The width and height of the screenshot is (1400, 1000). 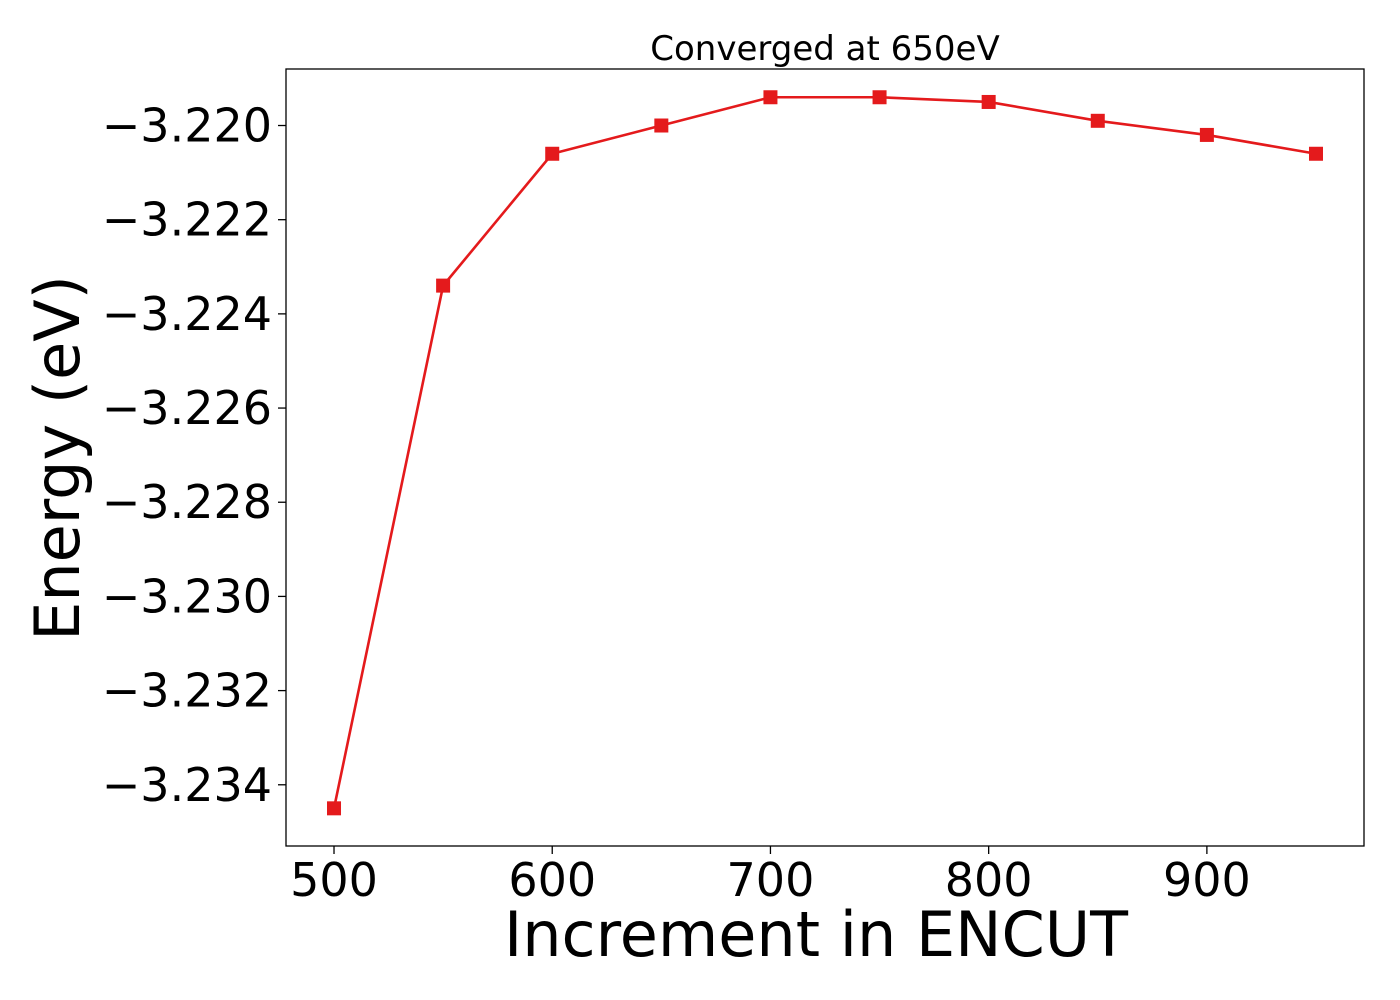 What do you see at coordinates (824, 49) in the screenshot?
I see `chart-title: Converged at 650eV` at bounding box center [824, 49].